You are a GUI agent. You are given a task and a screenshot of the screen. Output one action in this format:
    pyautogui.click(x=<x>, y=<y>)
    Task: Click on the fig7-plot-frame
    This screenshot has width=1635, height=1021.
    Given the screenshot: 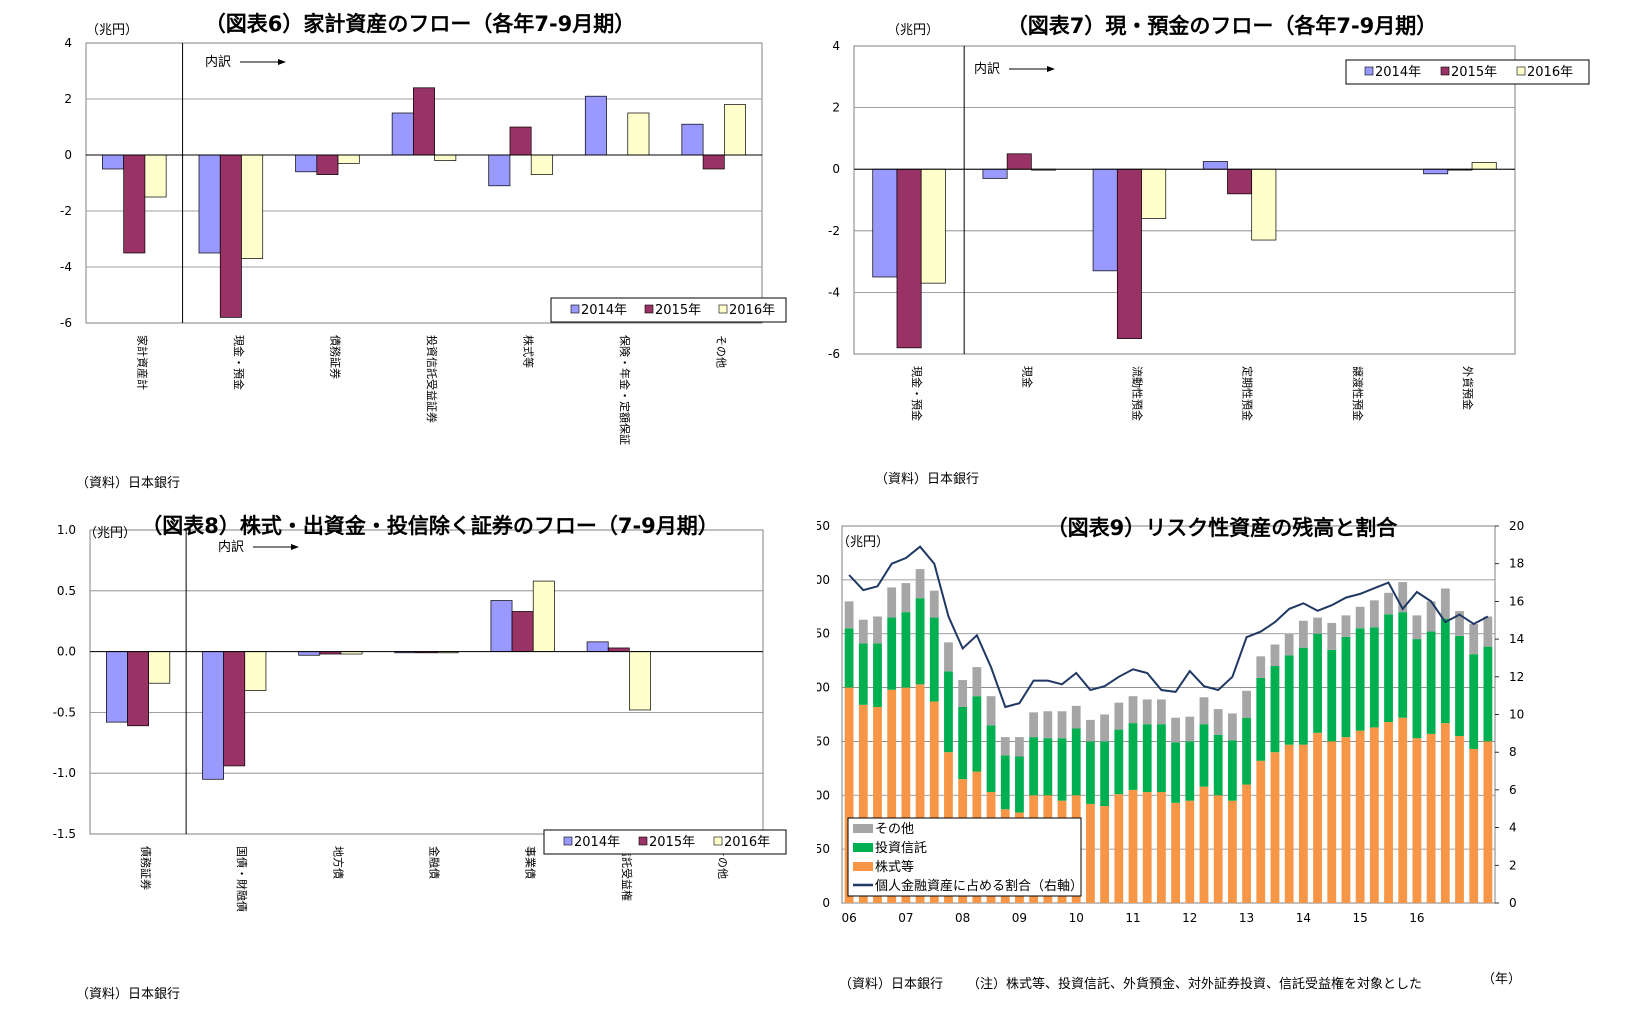 What is the action you would take?
    pyautogui.click(x=1184, y=200)
    